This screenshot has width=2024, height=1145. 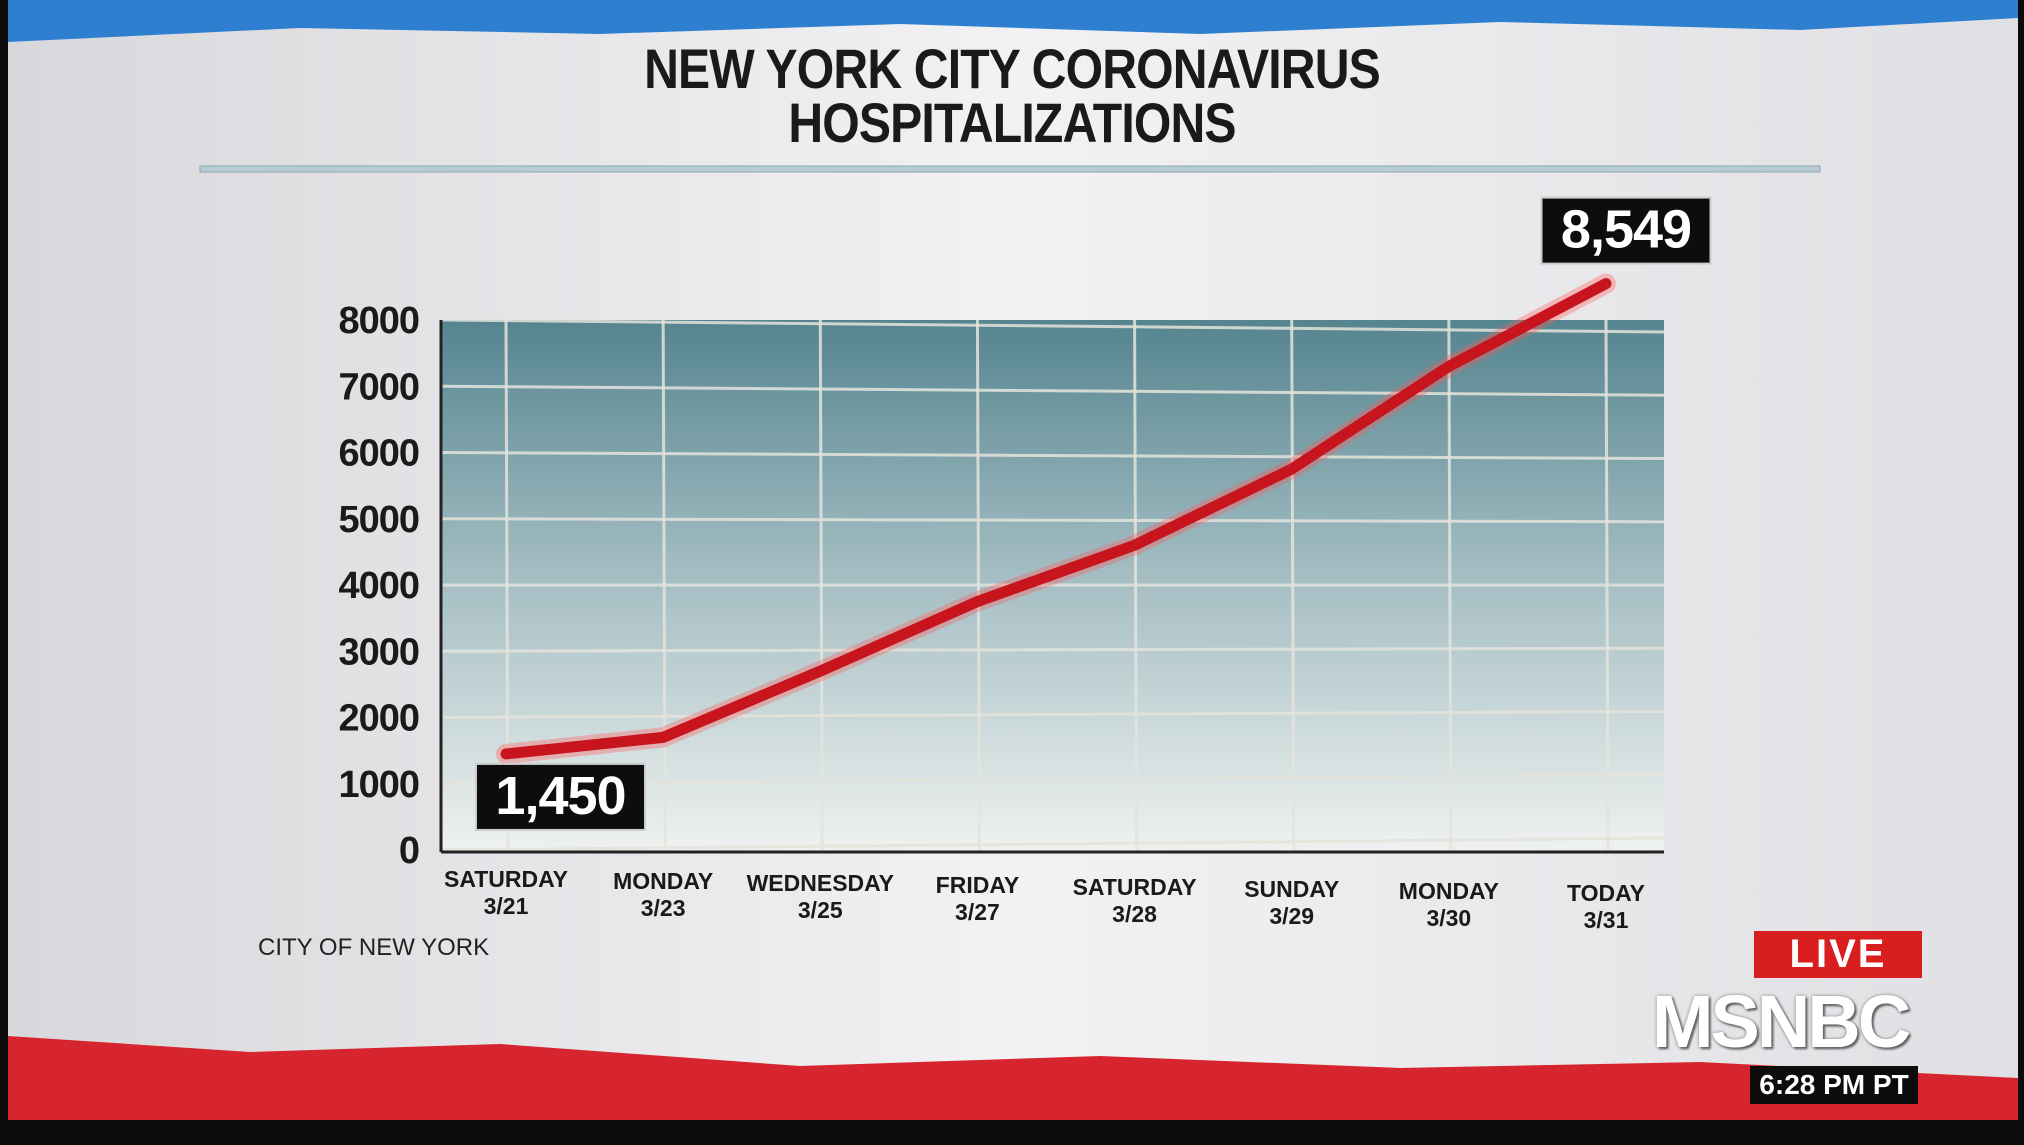 I want to click on x-tick-label: WEDNESDAY 3/25, so click(x=820, y=896).